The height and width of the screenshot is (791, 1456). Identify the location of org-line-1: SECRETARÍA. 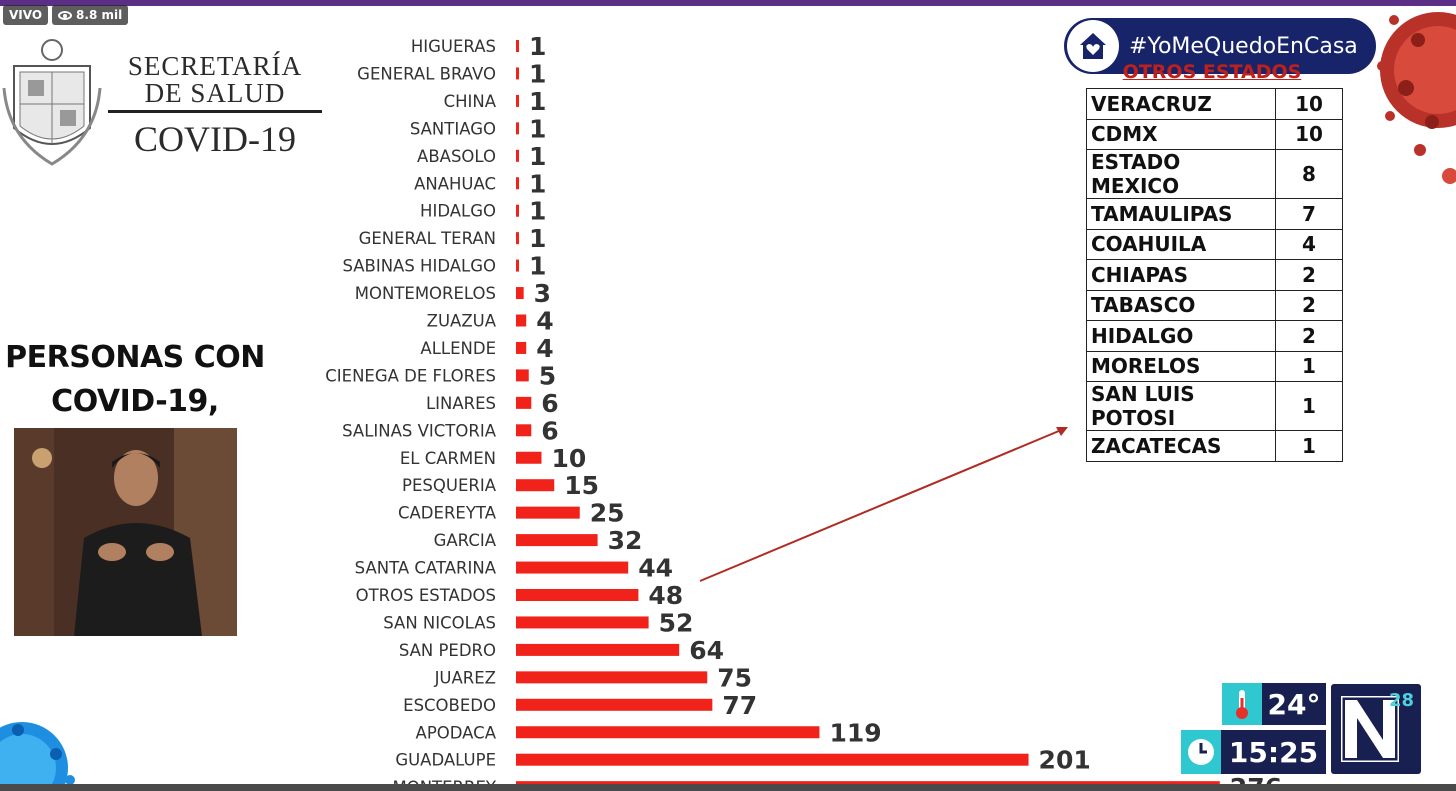
(215, 66).